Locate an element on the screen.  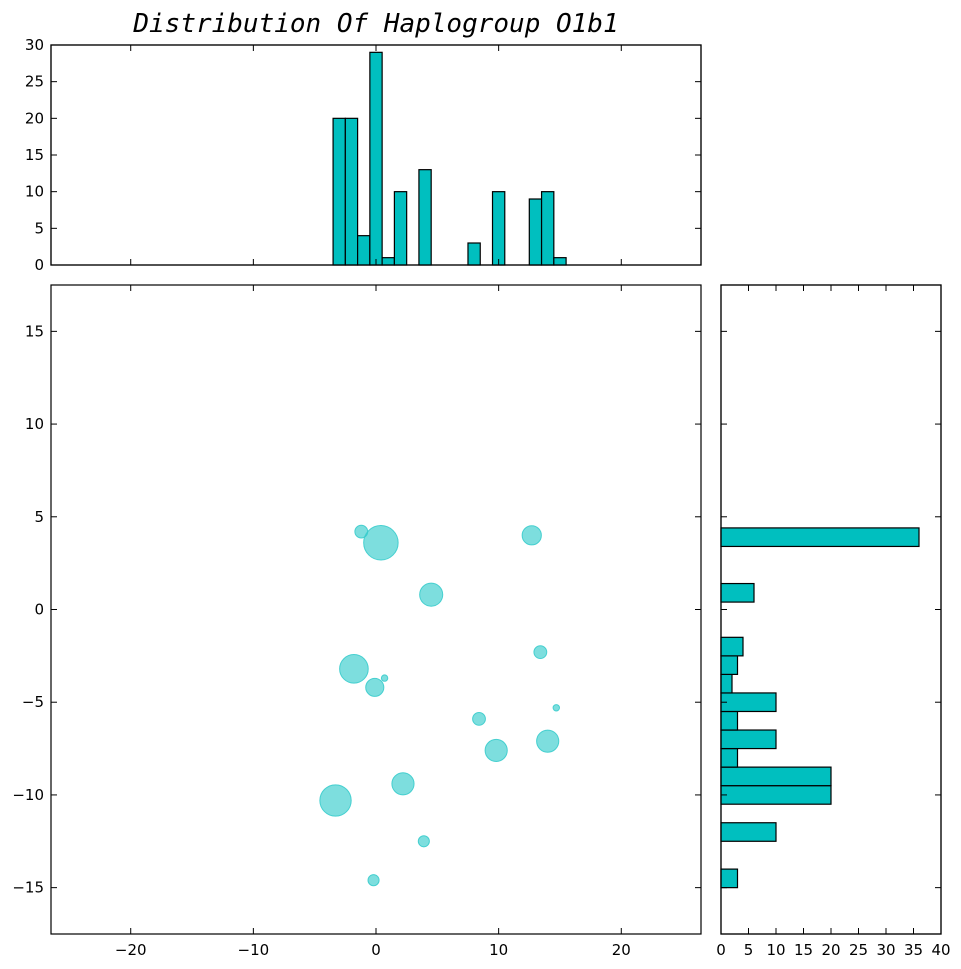
right-x-tick-label: 5 is located at coordinates (749, 950).